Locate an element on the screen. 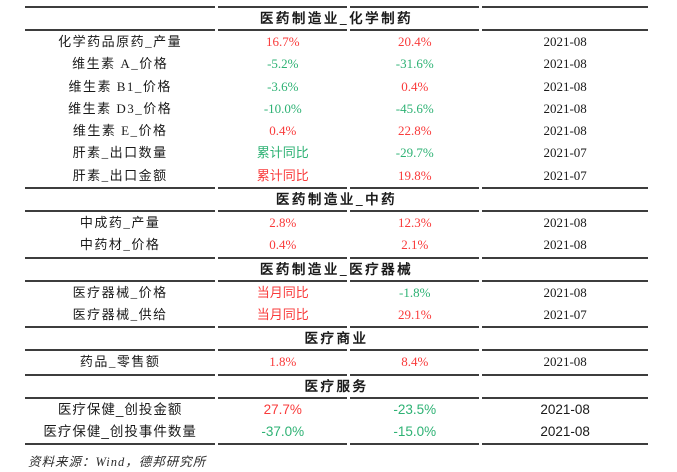 This screenshot has width=677, height=472. value-secondary: 2.1% is located at coordinates (415, 245).